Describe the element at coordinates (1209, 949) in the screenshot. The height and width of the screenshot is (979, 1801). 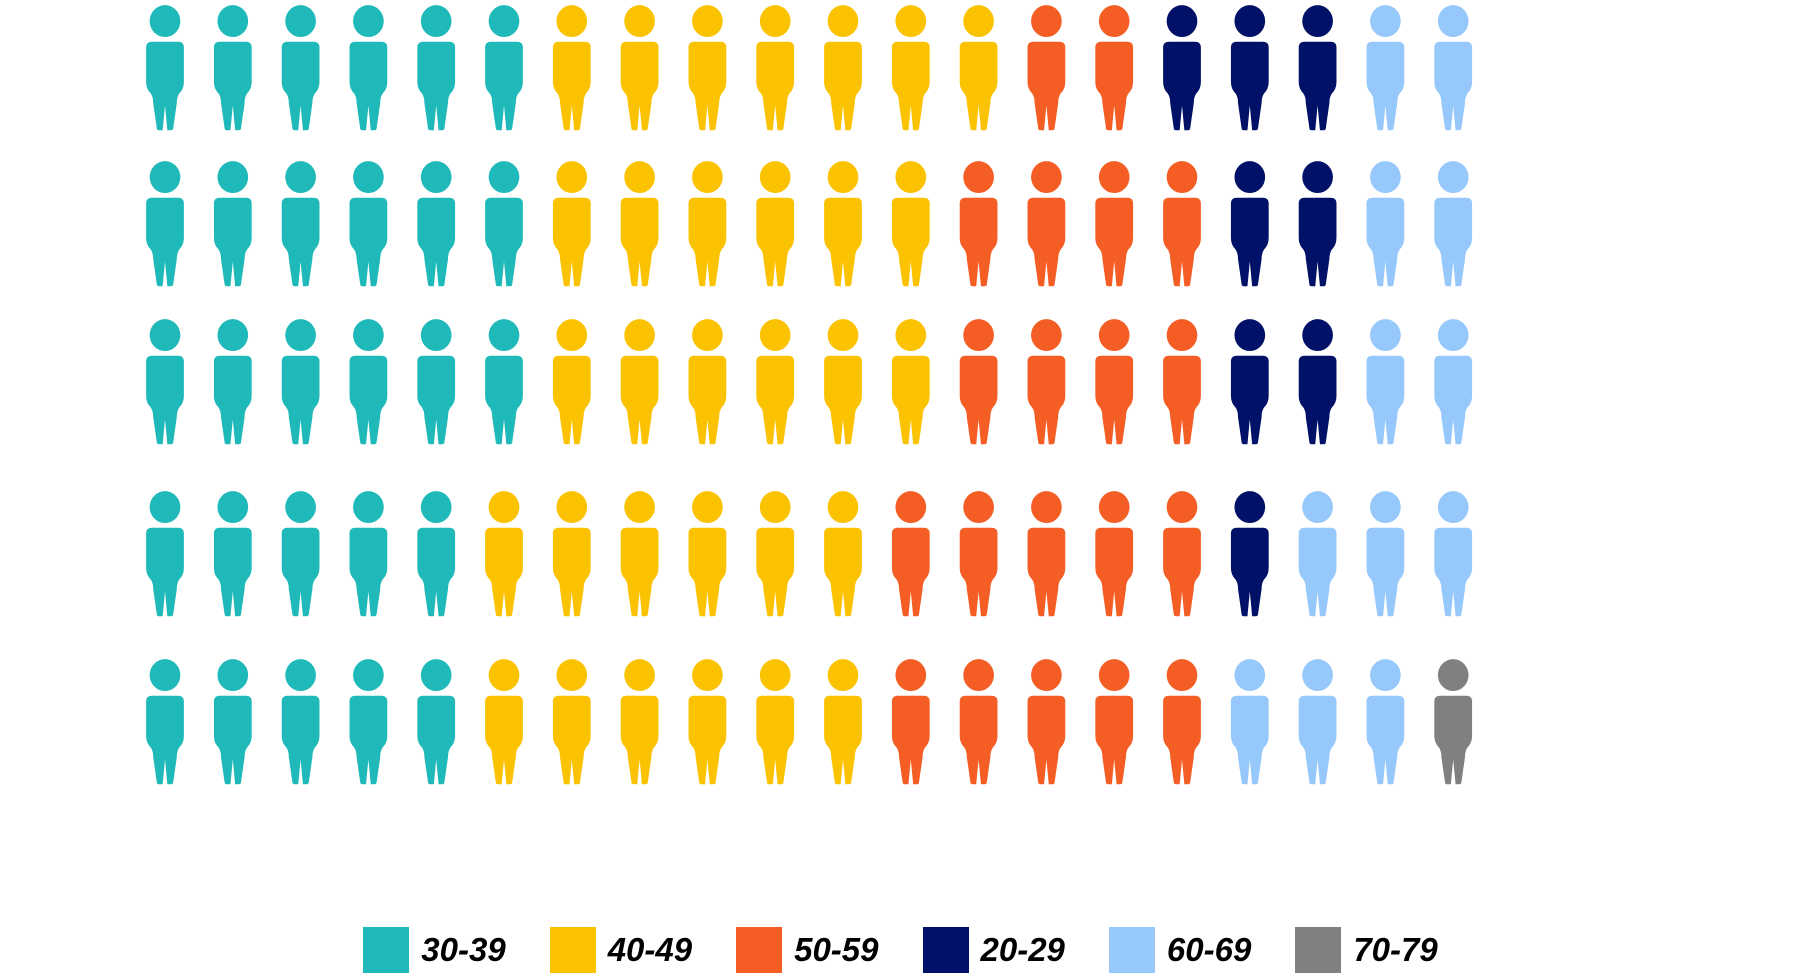
I see `legend-label: 60-69` at that location.